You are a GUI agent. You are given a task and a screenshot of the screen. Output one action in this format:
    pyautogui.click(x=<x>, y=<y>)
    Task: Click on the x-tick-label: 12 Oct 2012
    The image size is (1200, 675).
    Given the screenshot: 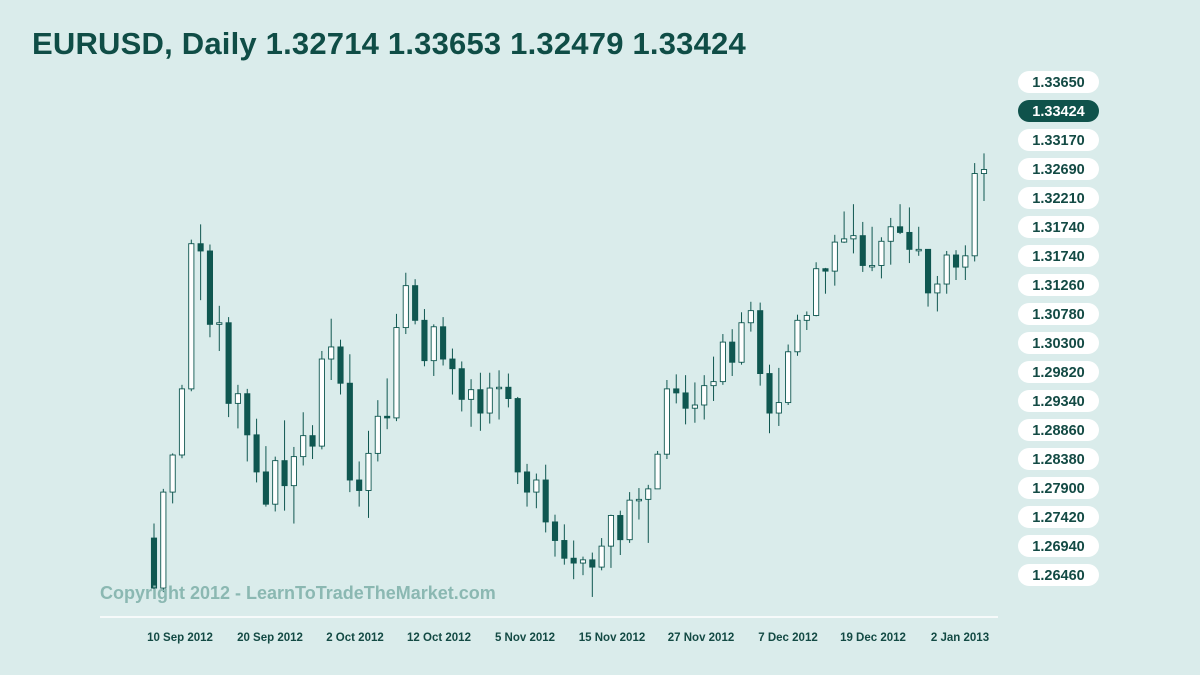 What is the action you would take?
    pyautogui.click(x=439, y=638)
    